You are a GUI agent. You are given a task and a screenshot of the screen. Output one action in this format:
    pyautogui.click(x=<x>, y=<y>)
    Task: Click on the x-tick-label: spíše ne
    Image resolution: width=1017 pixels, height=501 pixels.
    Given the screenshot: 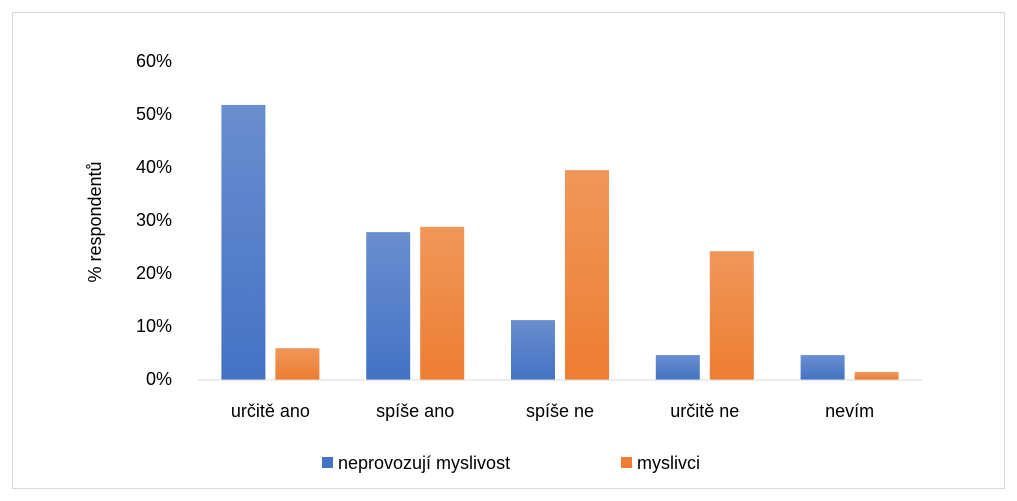 What is the action you would take?
    pyautogui.click(x=560, y=411)
    